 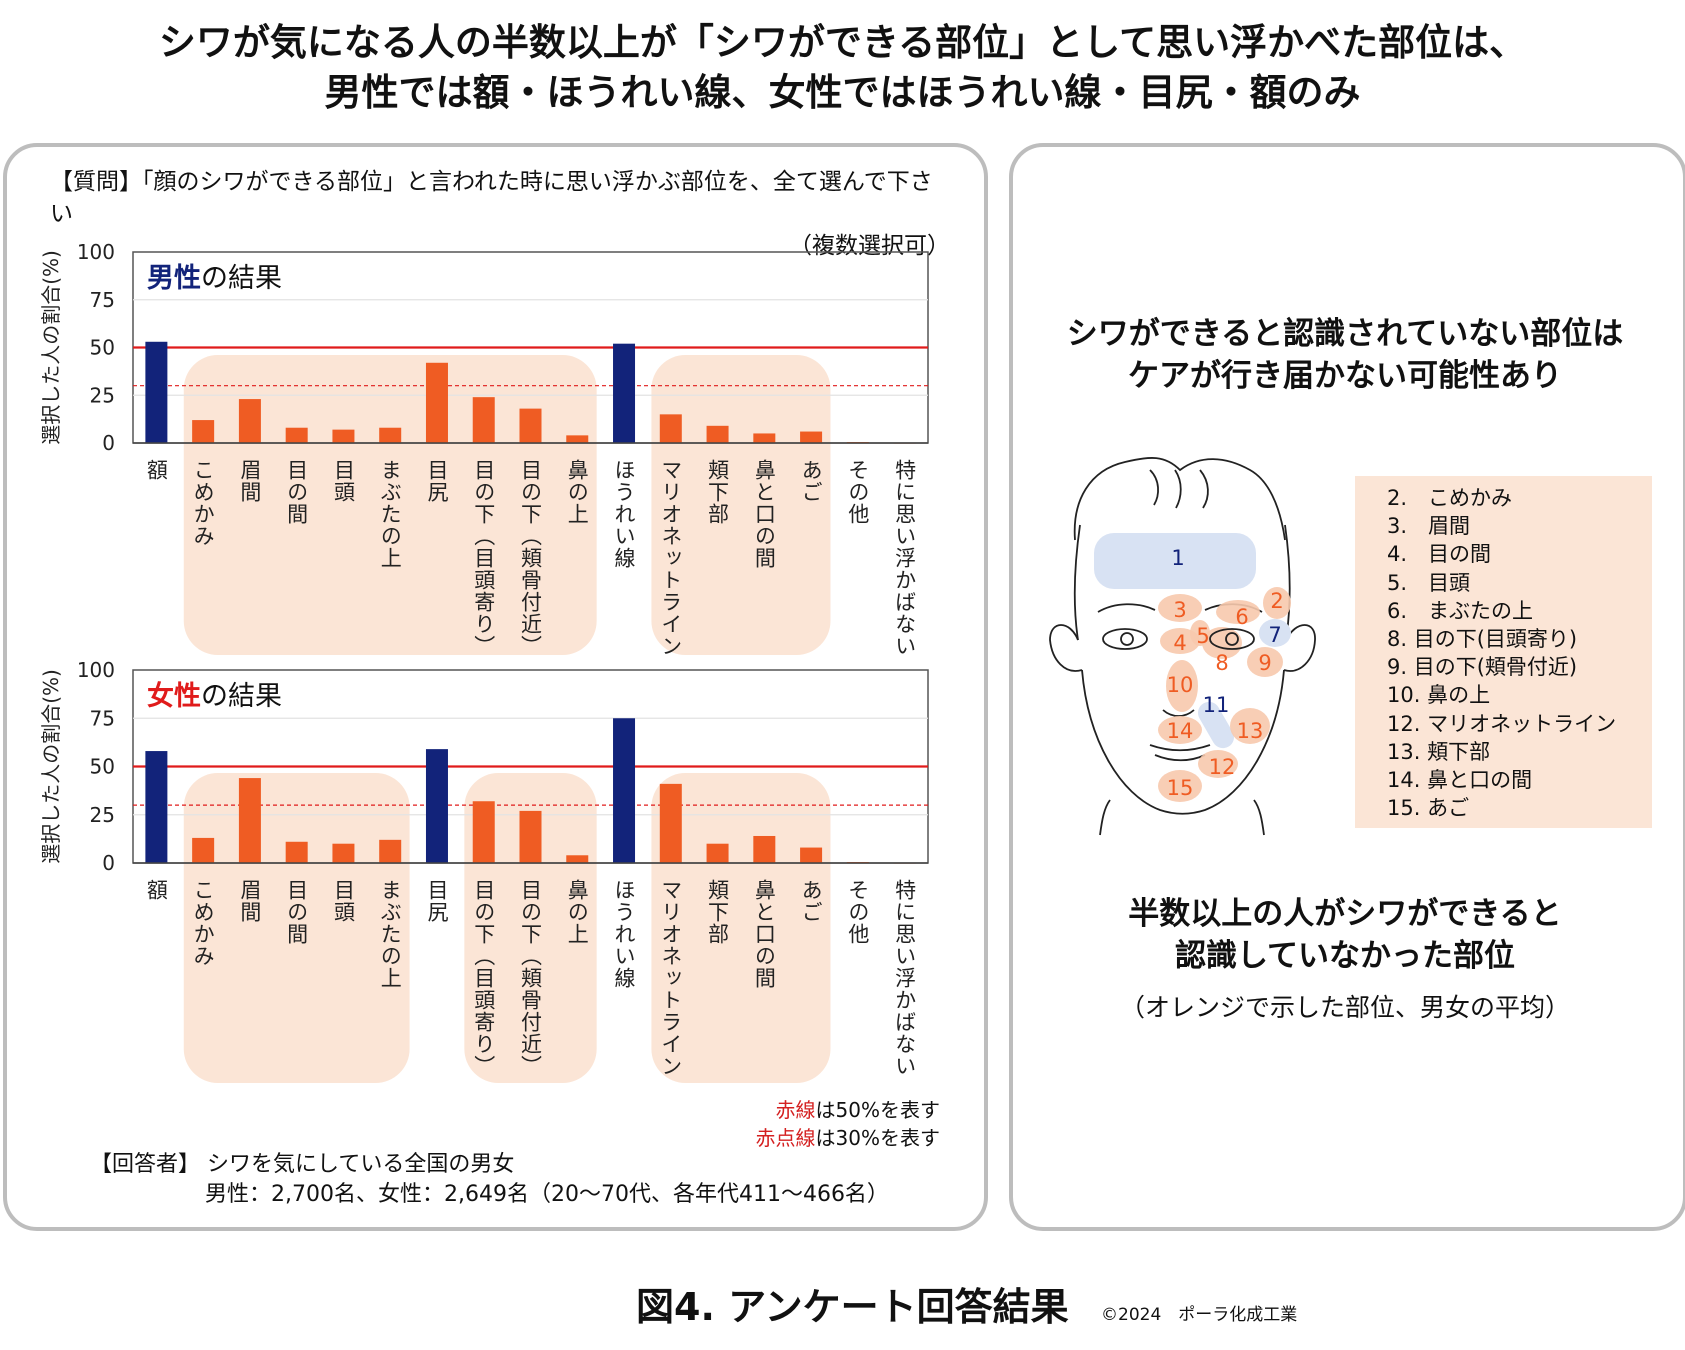 What do you see at coordinates (1180, 685) in the screenshot?
I see `face-label-10: 10` at bounding box center [1180, 685].